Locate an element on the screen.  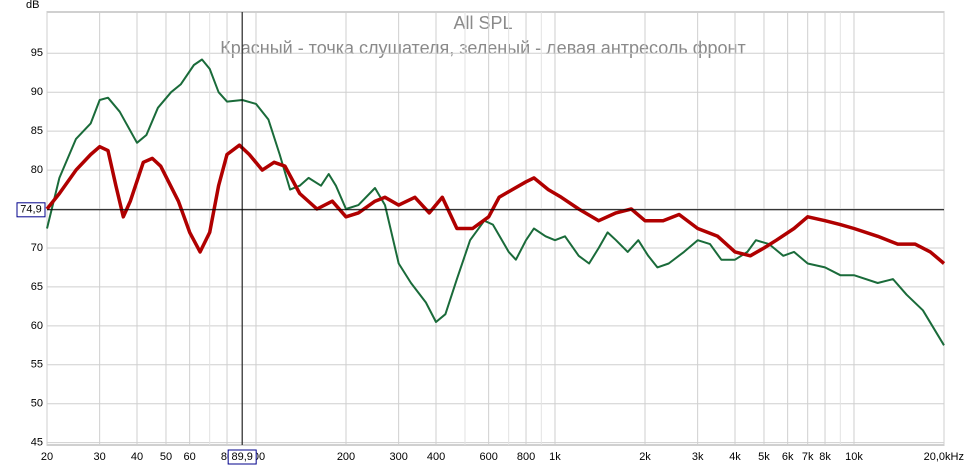
cursor-x-box is located at coordinates (242, 457).